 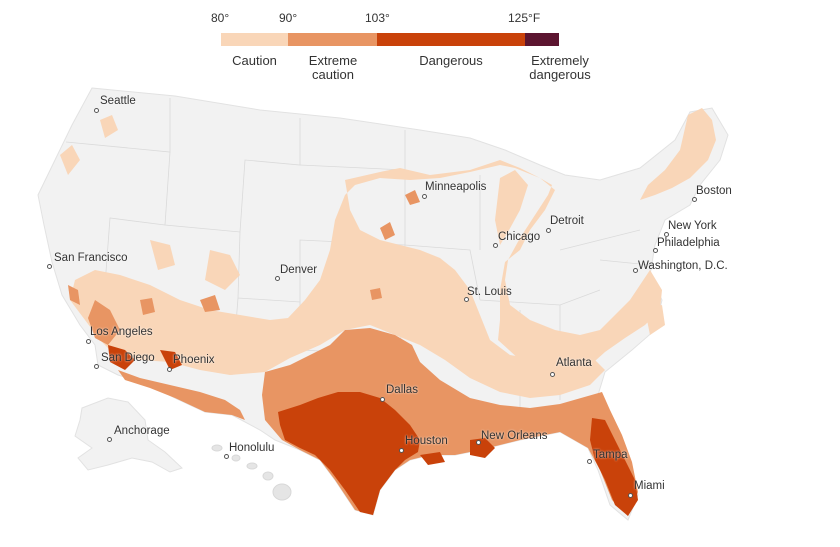 What do you see at coordinates (478, 442) in the screenshot?
I see `city-dot-new-orleans` at bounding box center [478, 442].